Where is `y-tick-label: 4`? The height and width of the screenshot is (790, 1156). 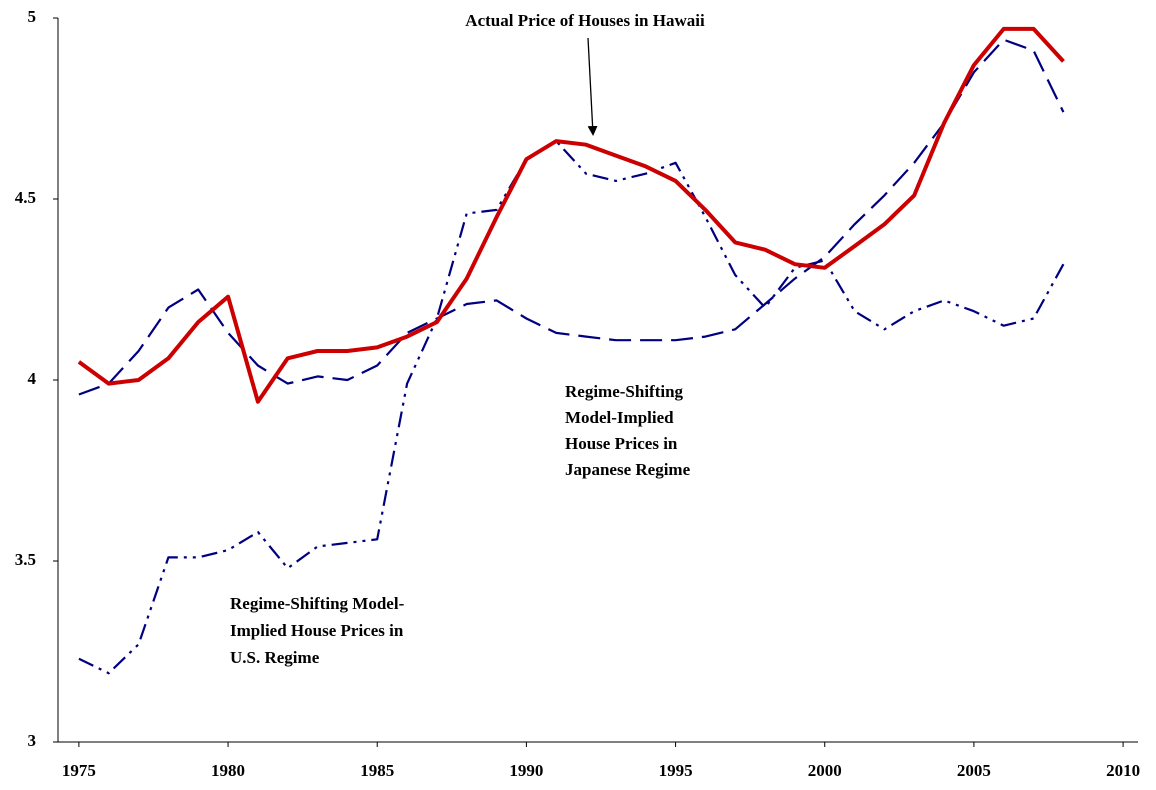 y-tick-label: 4 is located at coordinates (32, 378).